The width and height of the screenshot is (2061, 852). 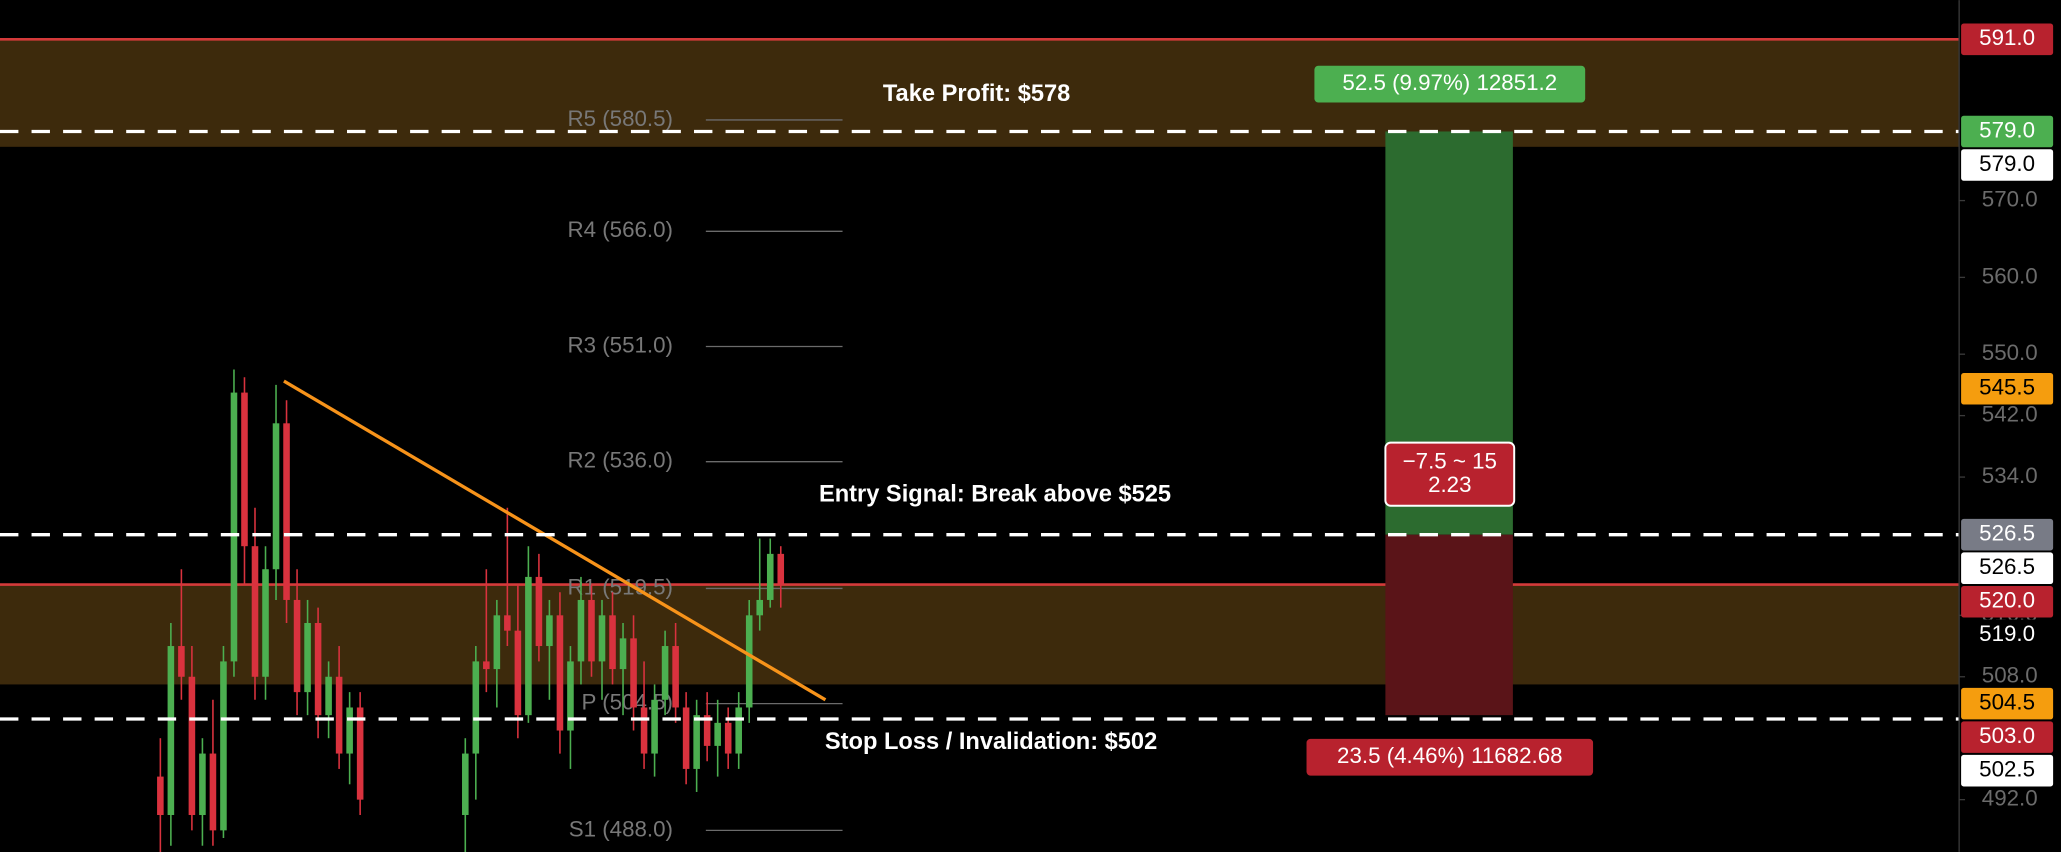 What do you see at coordinates (2010, 198) in the screenshot?
I see `tick-label: 570.0` at bounding box center [2010, 198].